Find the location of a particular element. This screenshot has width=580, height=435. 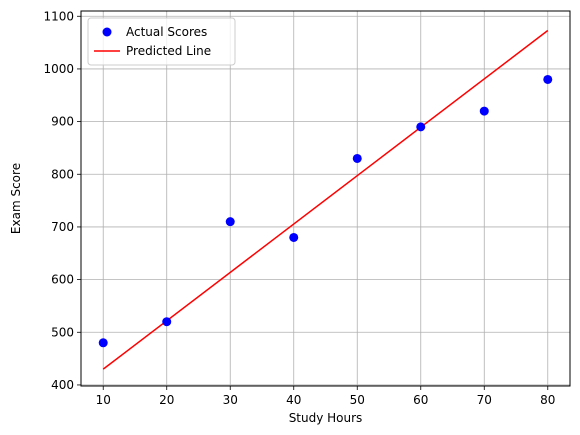

y-tick-label: 600 is located at coordinates (62, 280).